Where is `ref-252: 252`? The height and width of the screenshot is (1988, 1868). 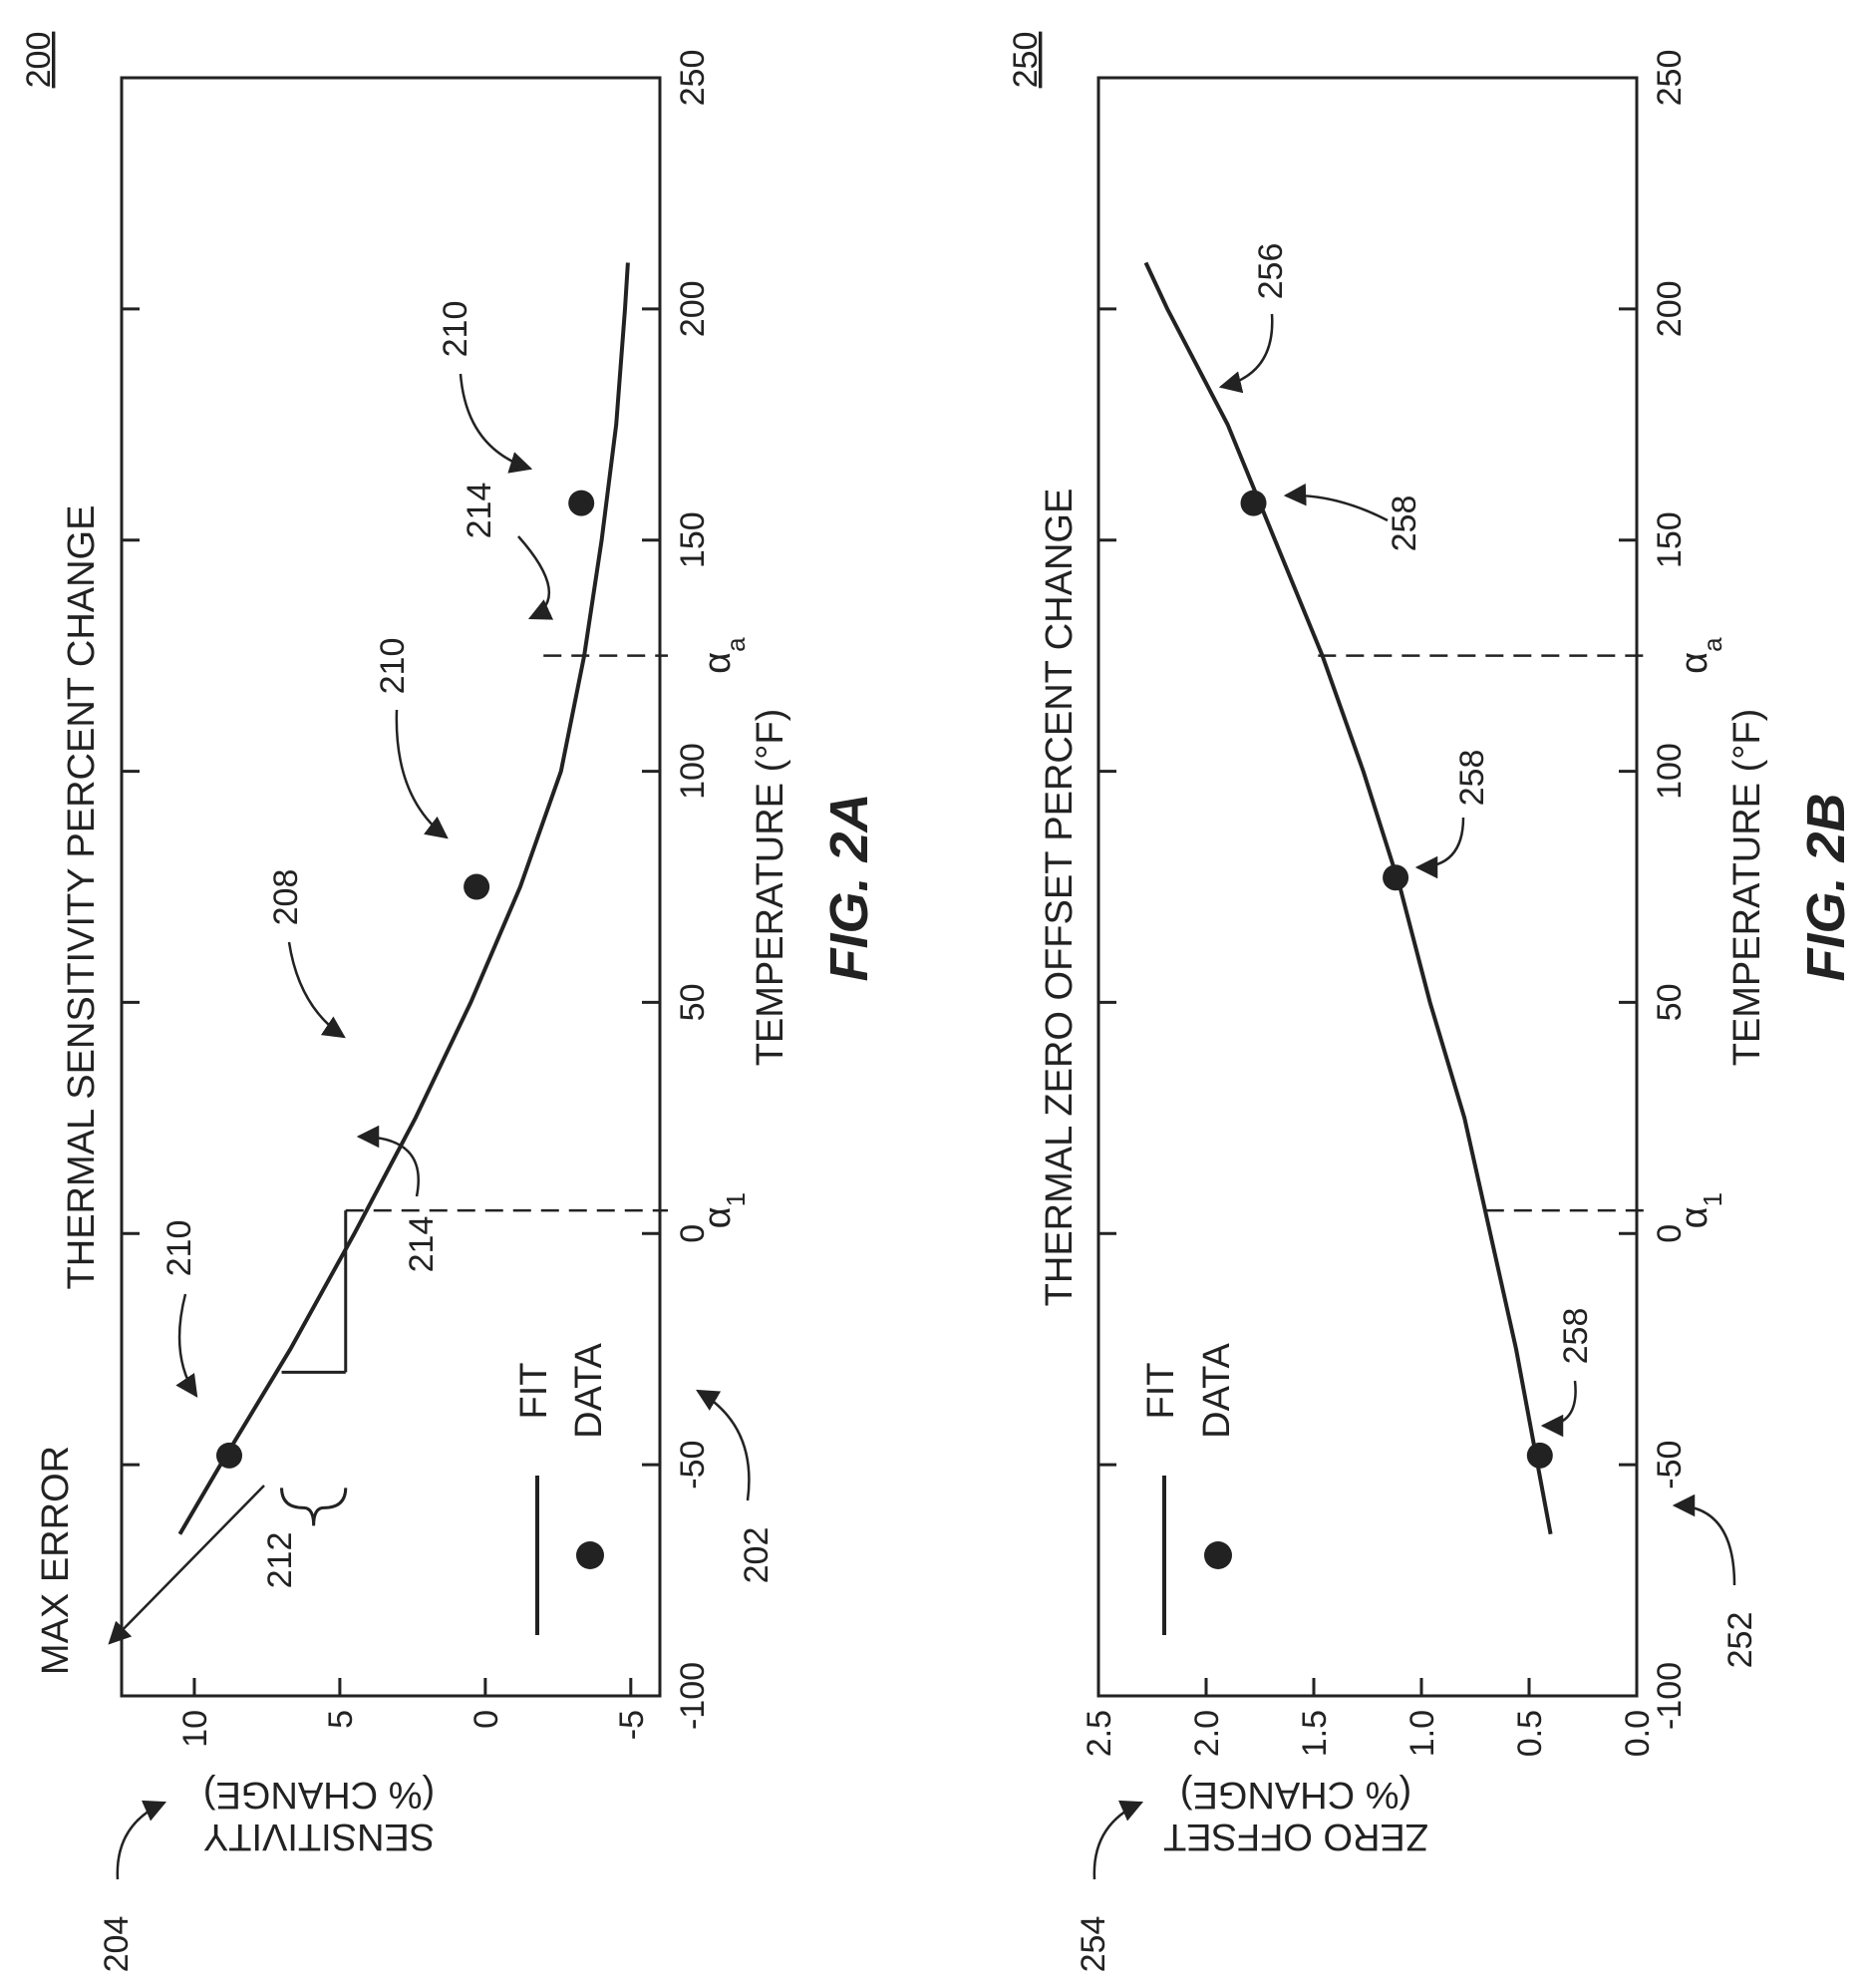
ref-252: 252 is located at coordinates (1740, 1640).